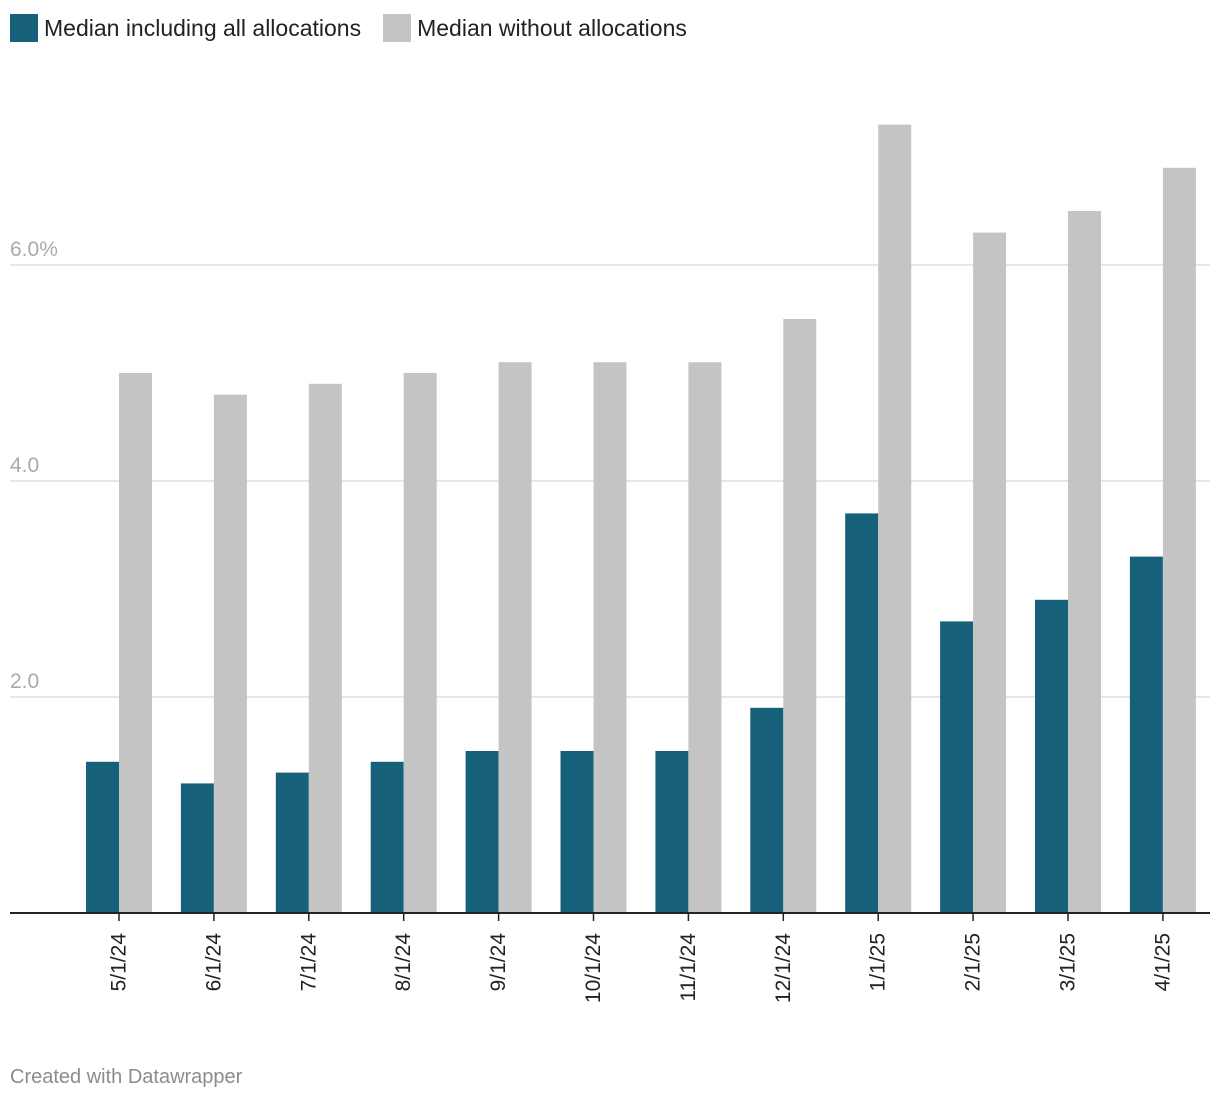 The image size is (1220, 1104). I want to click on legend-item-including: Median including all allocations, so click(185, 28).